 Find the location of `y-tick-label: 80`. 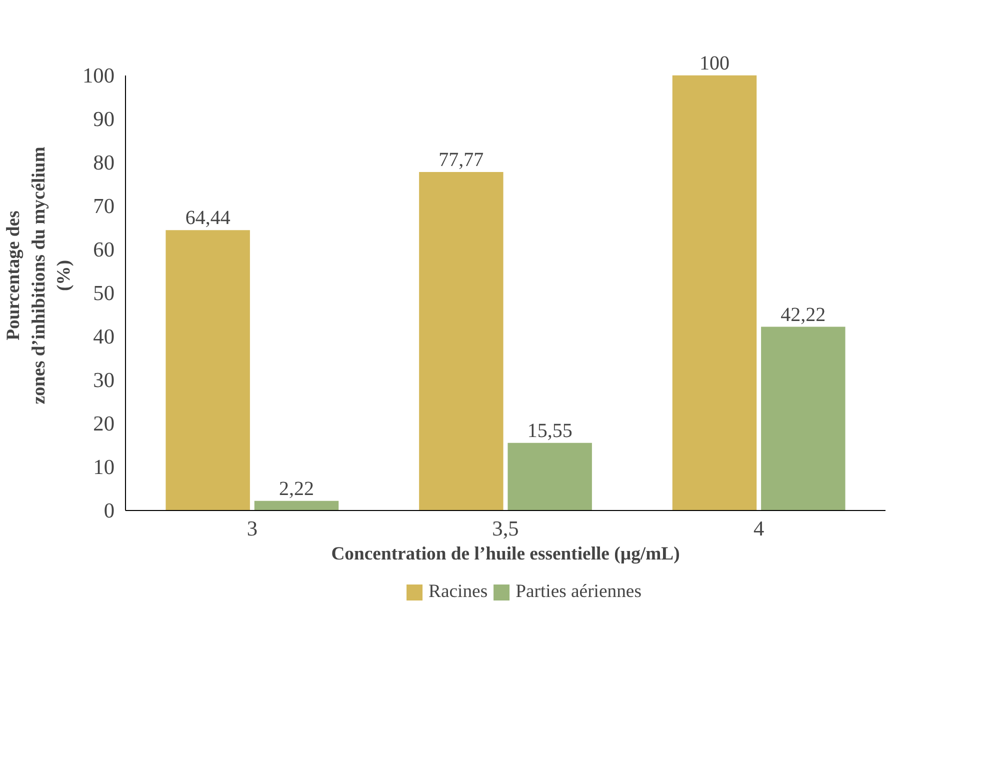

y-tick-label: 80 is located at coordinates (103, 162).